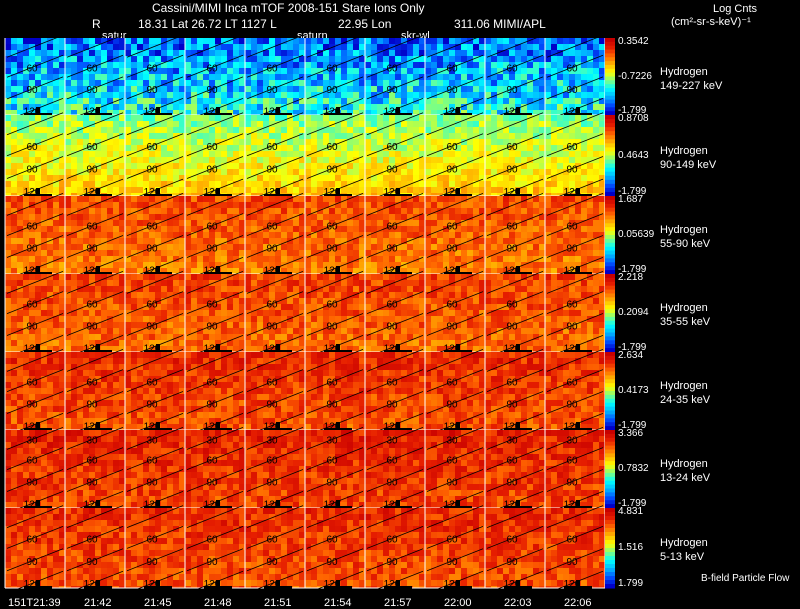 The height and width of the screenshot is (609, 800). I want to click on header-tail-info: 311.06 MIMI/APL, so click(500, 24).